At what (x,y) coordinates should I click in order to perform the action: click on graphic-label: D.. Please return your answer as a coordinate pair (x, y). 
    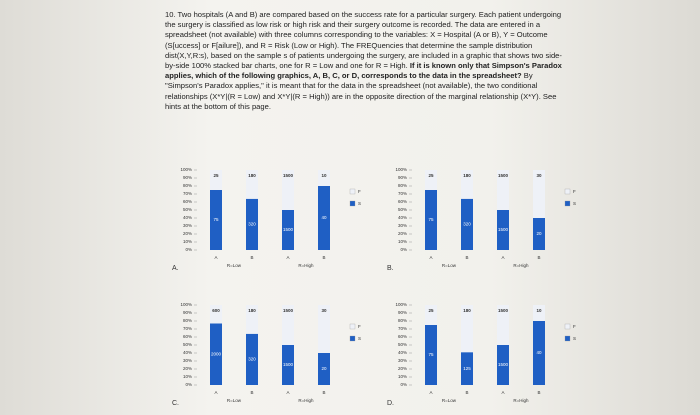
    Looking at the image, I should click on (390, 403).